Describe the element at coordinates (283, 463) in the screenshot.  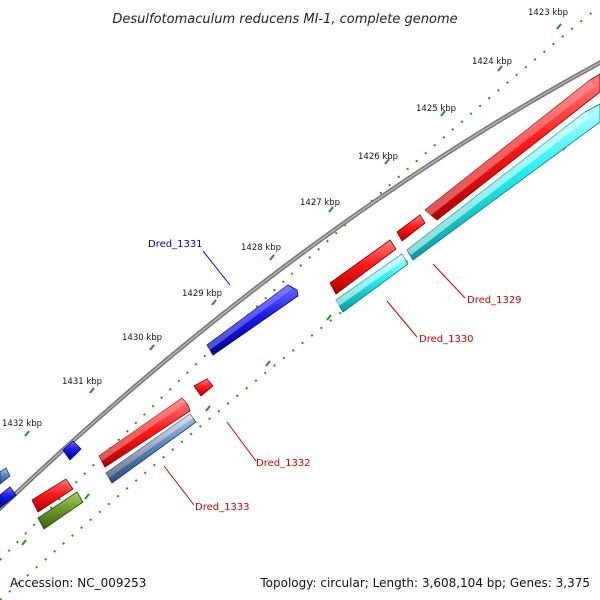
I see `gene-label-dred-1332: Dred_1332` at that location.